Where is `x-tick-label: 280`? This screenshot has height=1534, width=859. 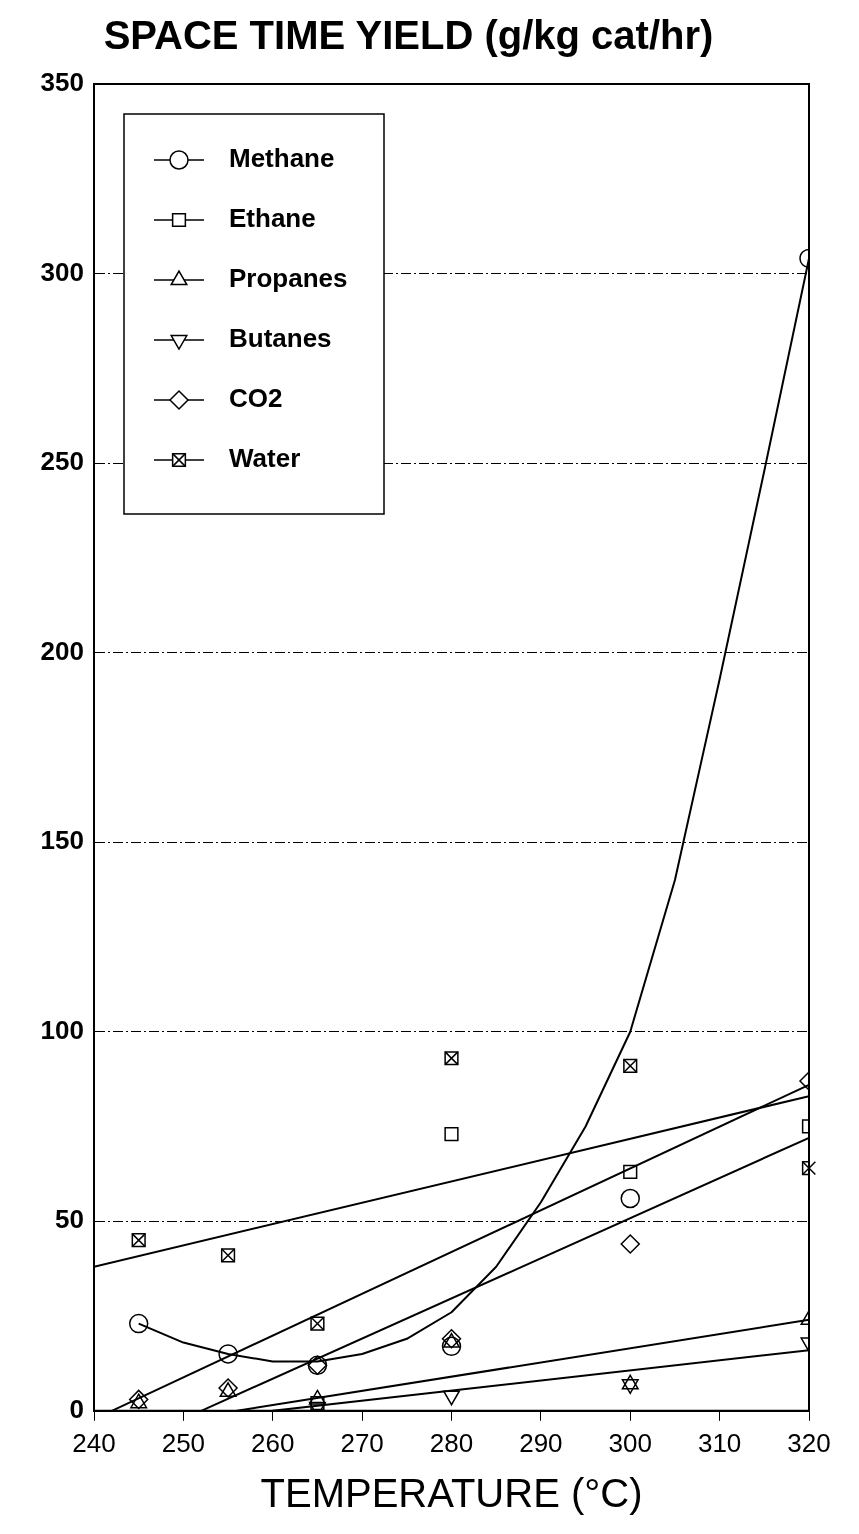 x-tick-label: 280 is located at coordinates (451, 1442).